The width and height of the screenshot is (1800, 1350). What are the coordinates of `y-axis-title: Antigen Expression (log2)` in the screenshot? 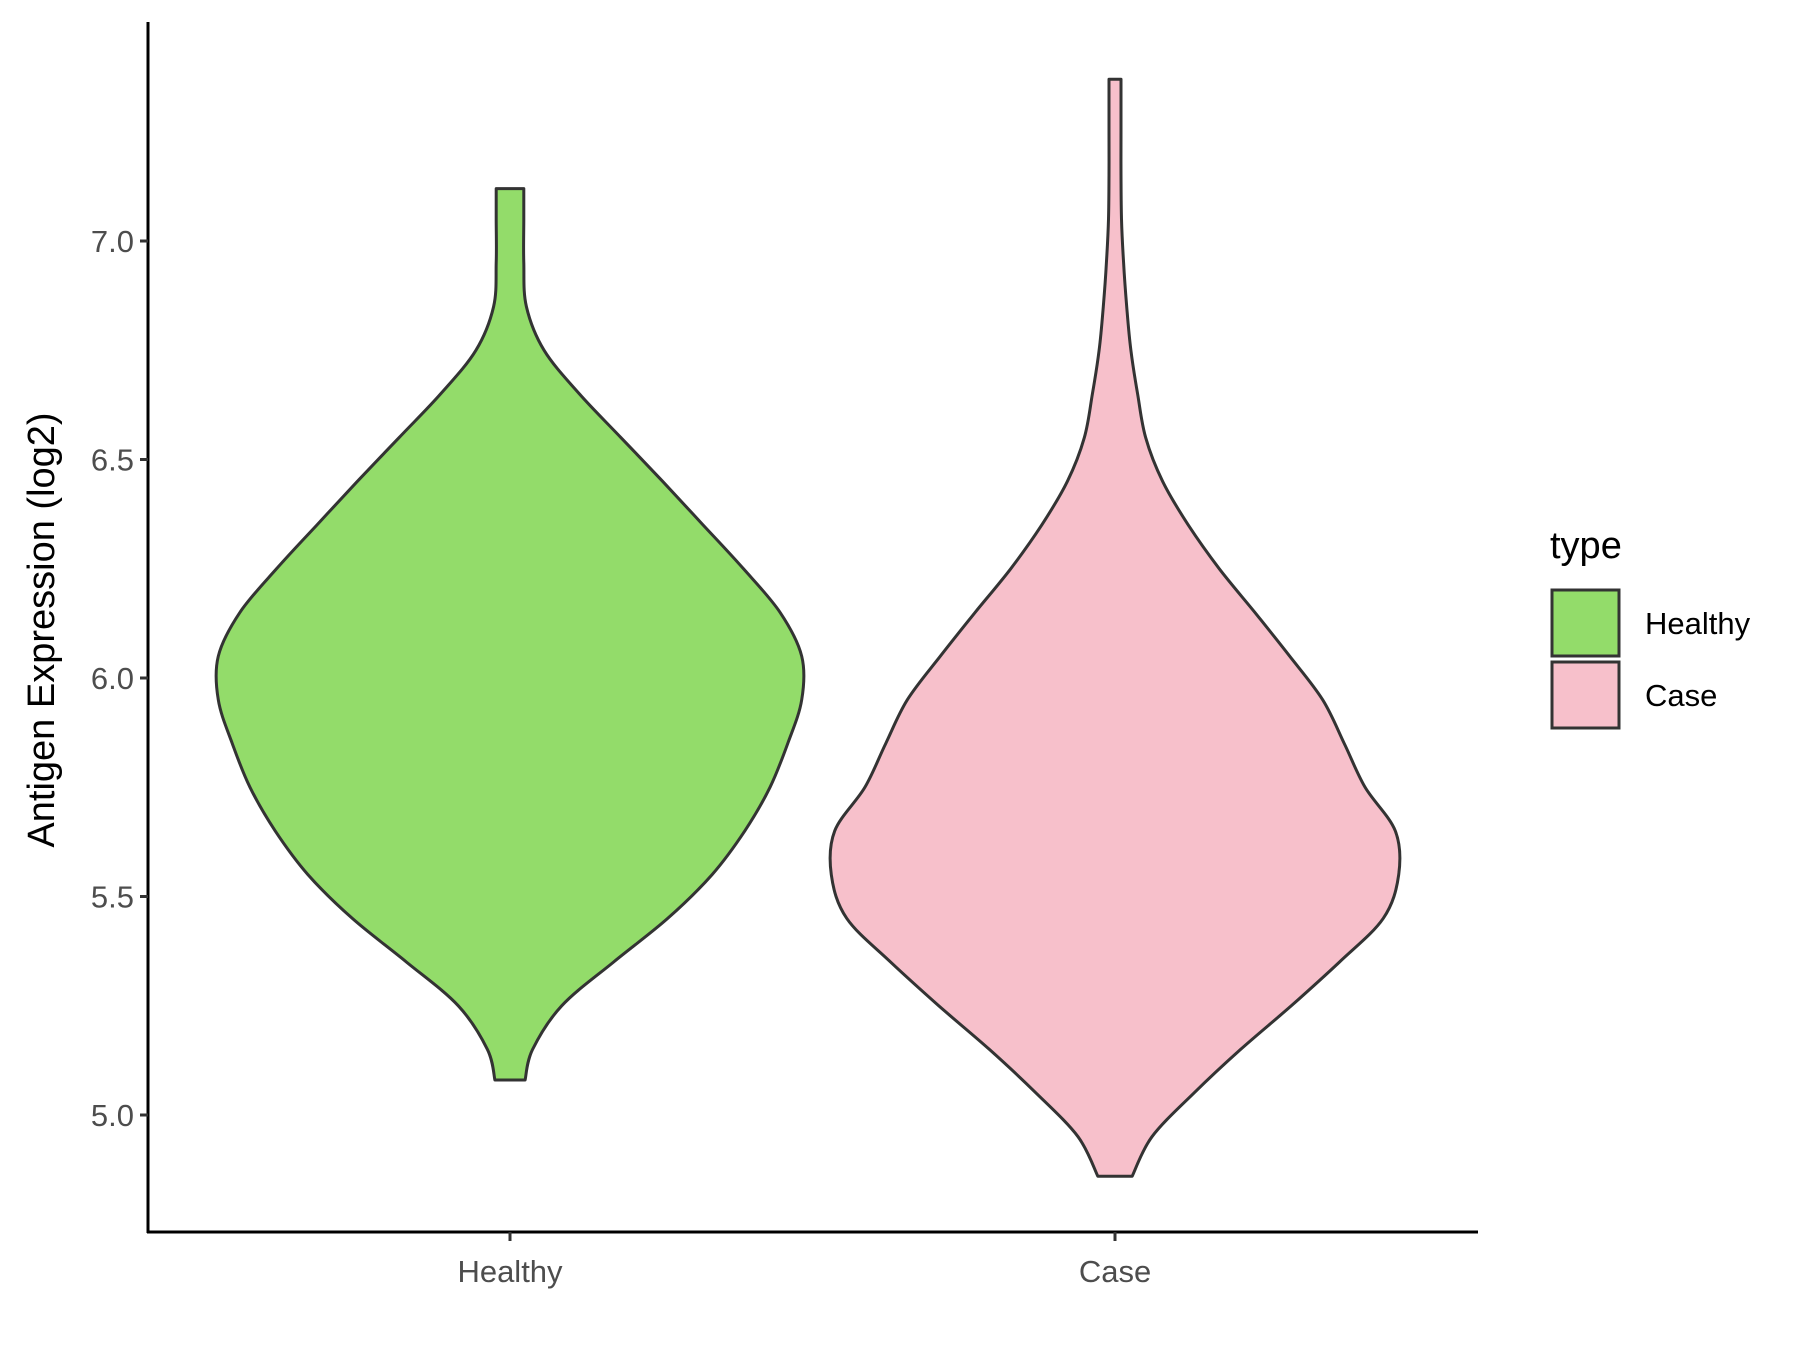 It's located at (42, 629).